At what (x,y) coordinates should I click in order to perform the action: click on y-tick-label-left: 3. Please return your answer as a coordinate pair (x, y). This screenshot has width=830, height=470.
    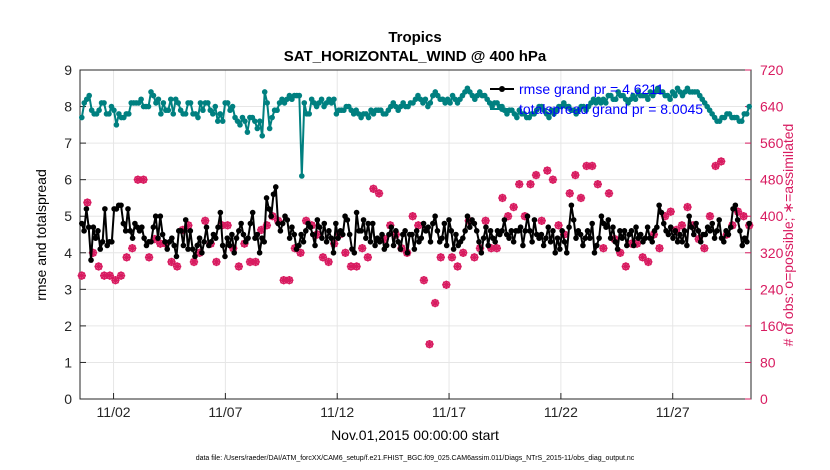
    Looking at the image, I should click on (68, 289).